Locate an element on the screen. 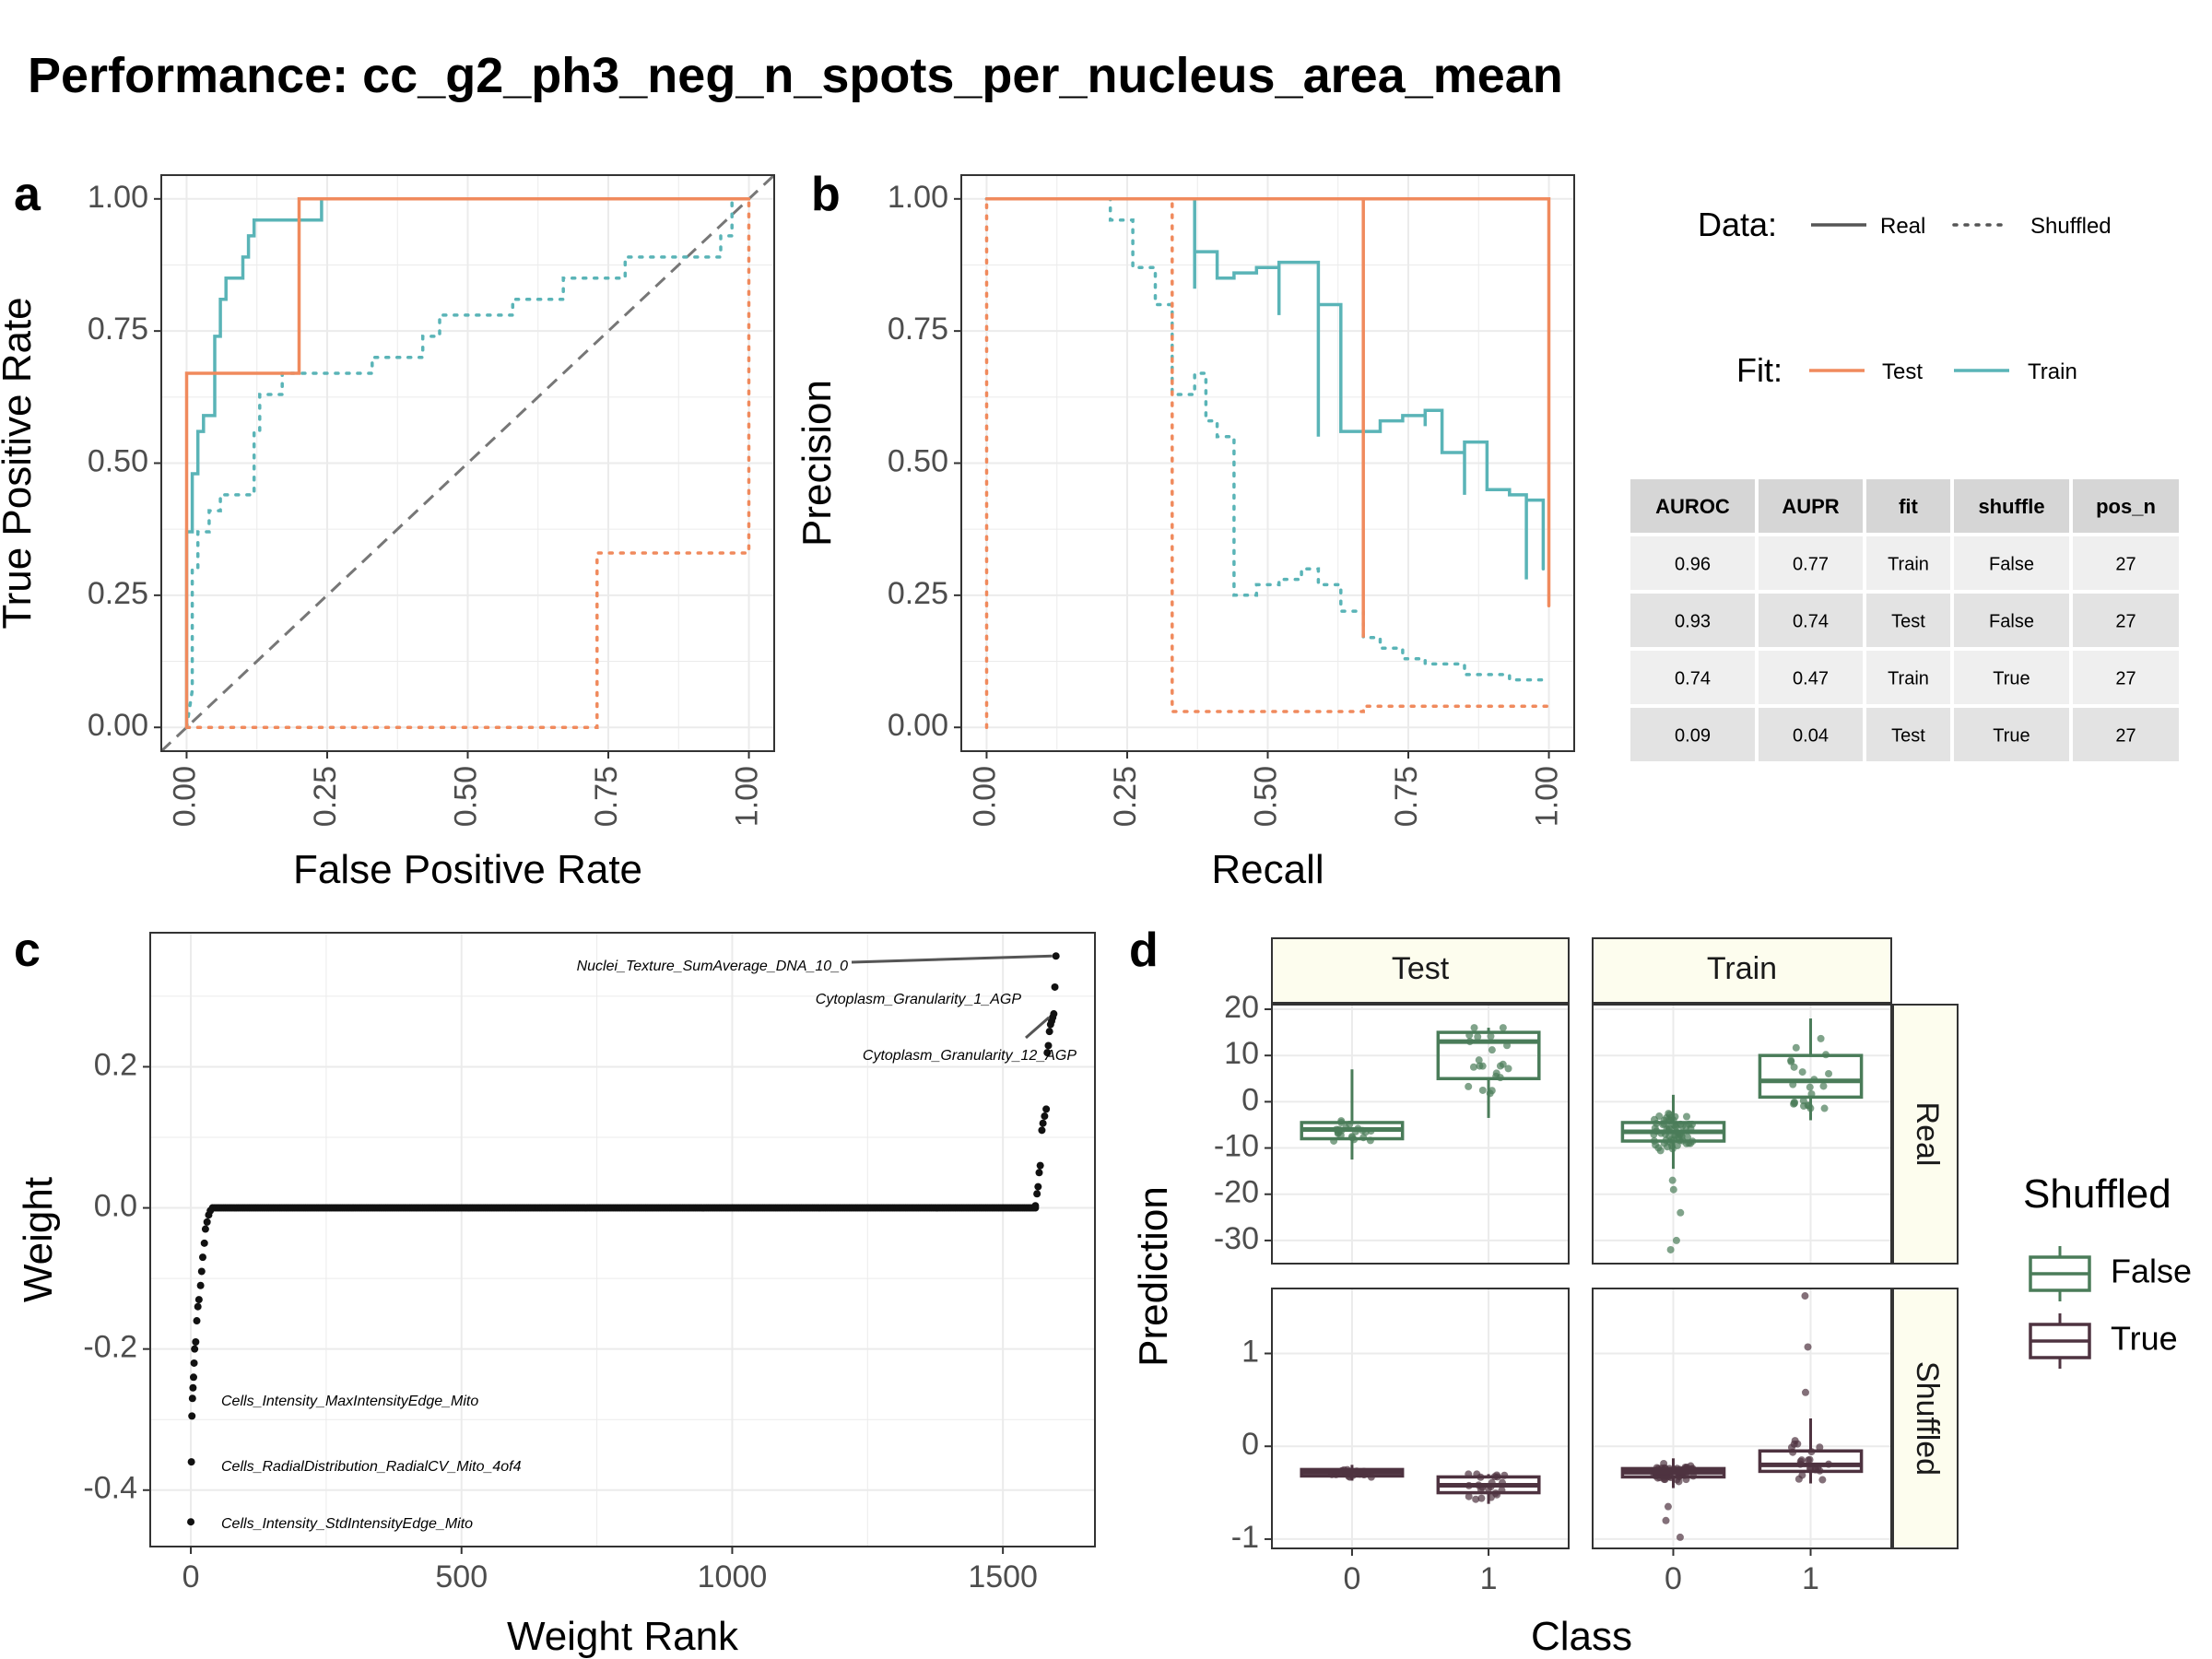 Image resolution: width=2212 pixels, height=1659 pixels. x-tick-label: 0.75 is located at coordinates (606, 796).